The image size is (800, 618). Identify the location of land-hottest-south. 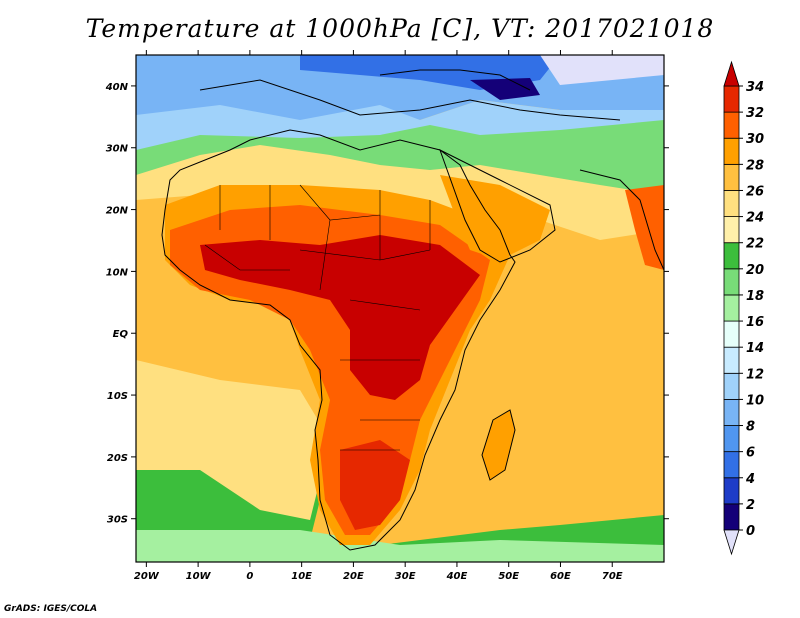
(375, 485).